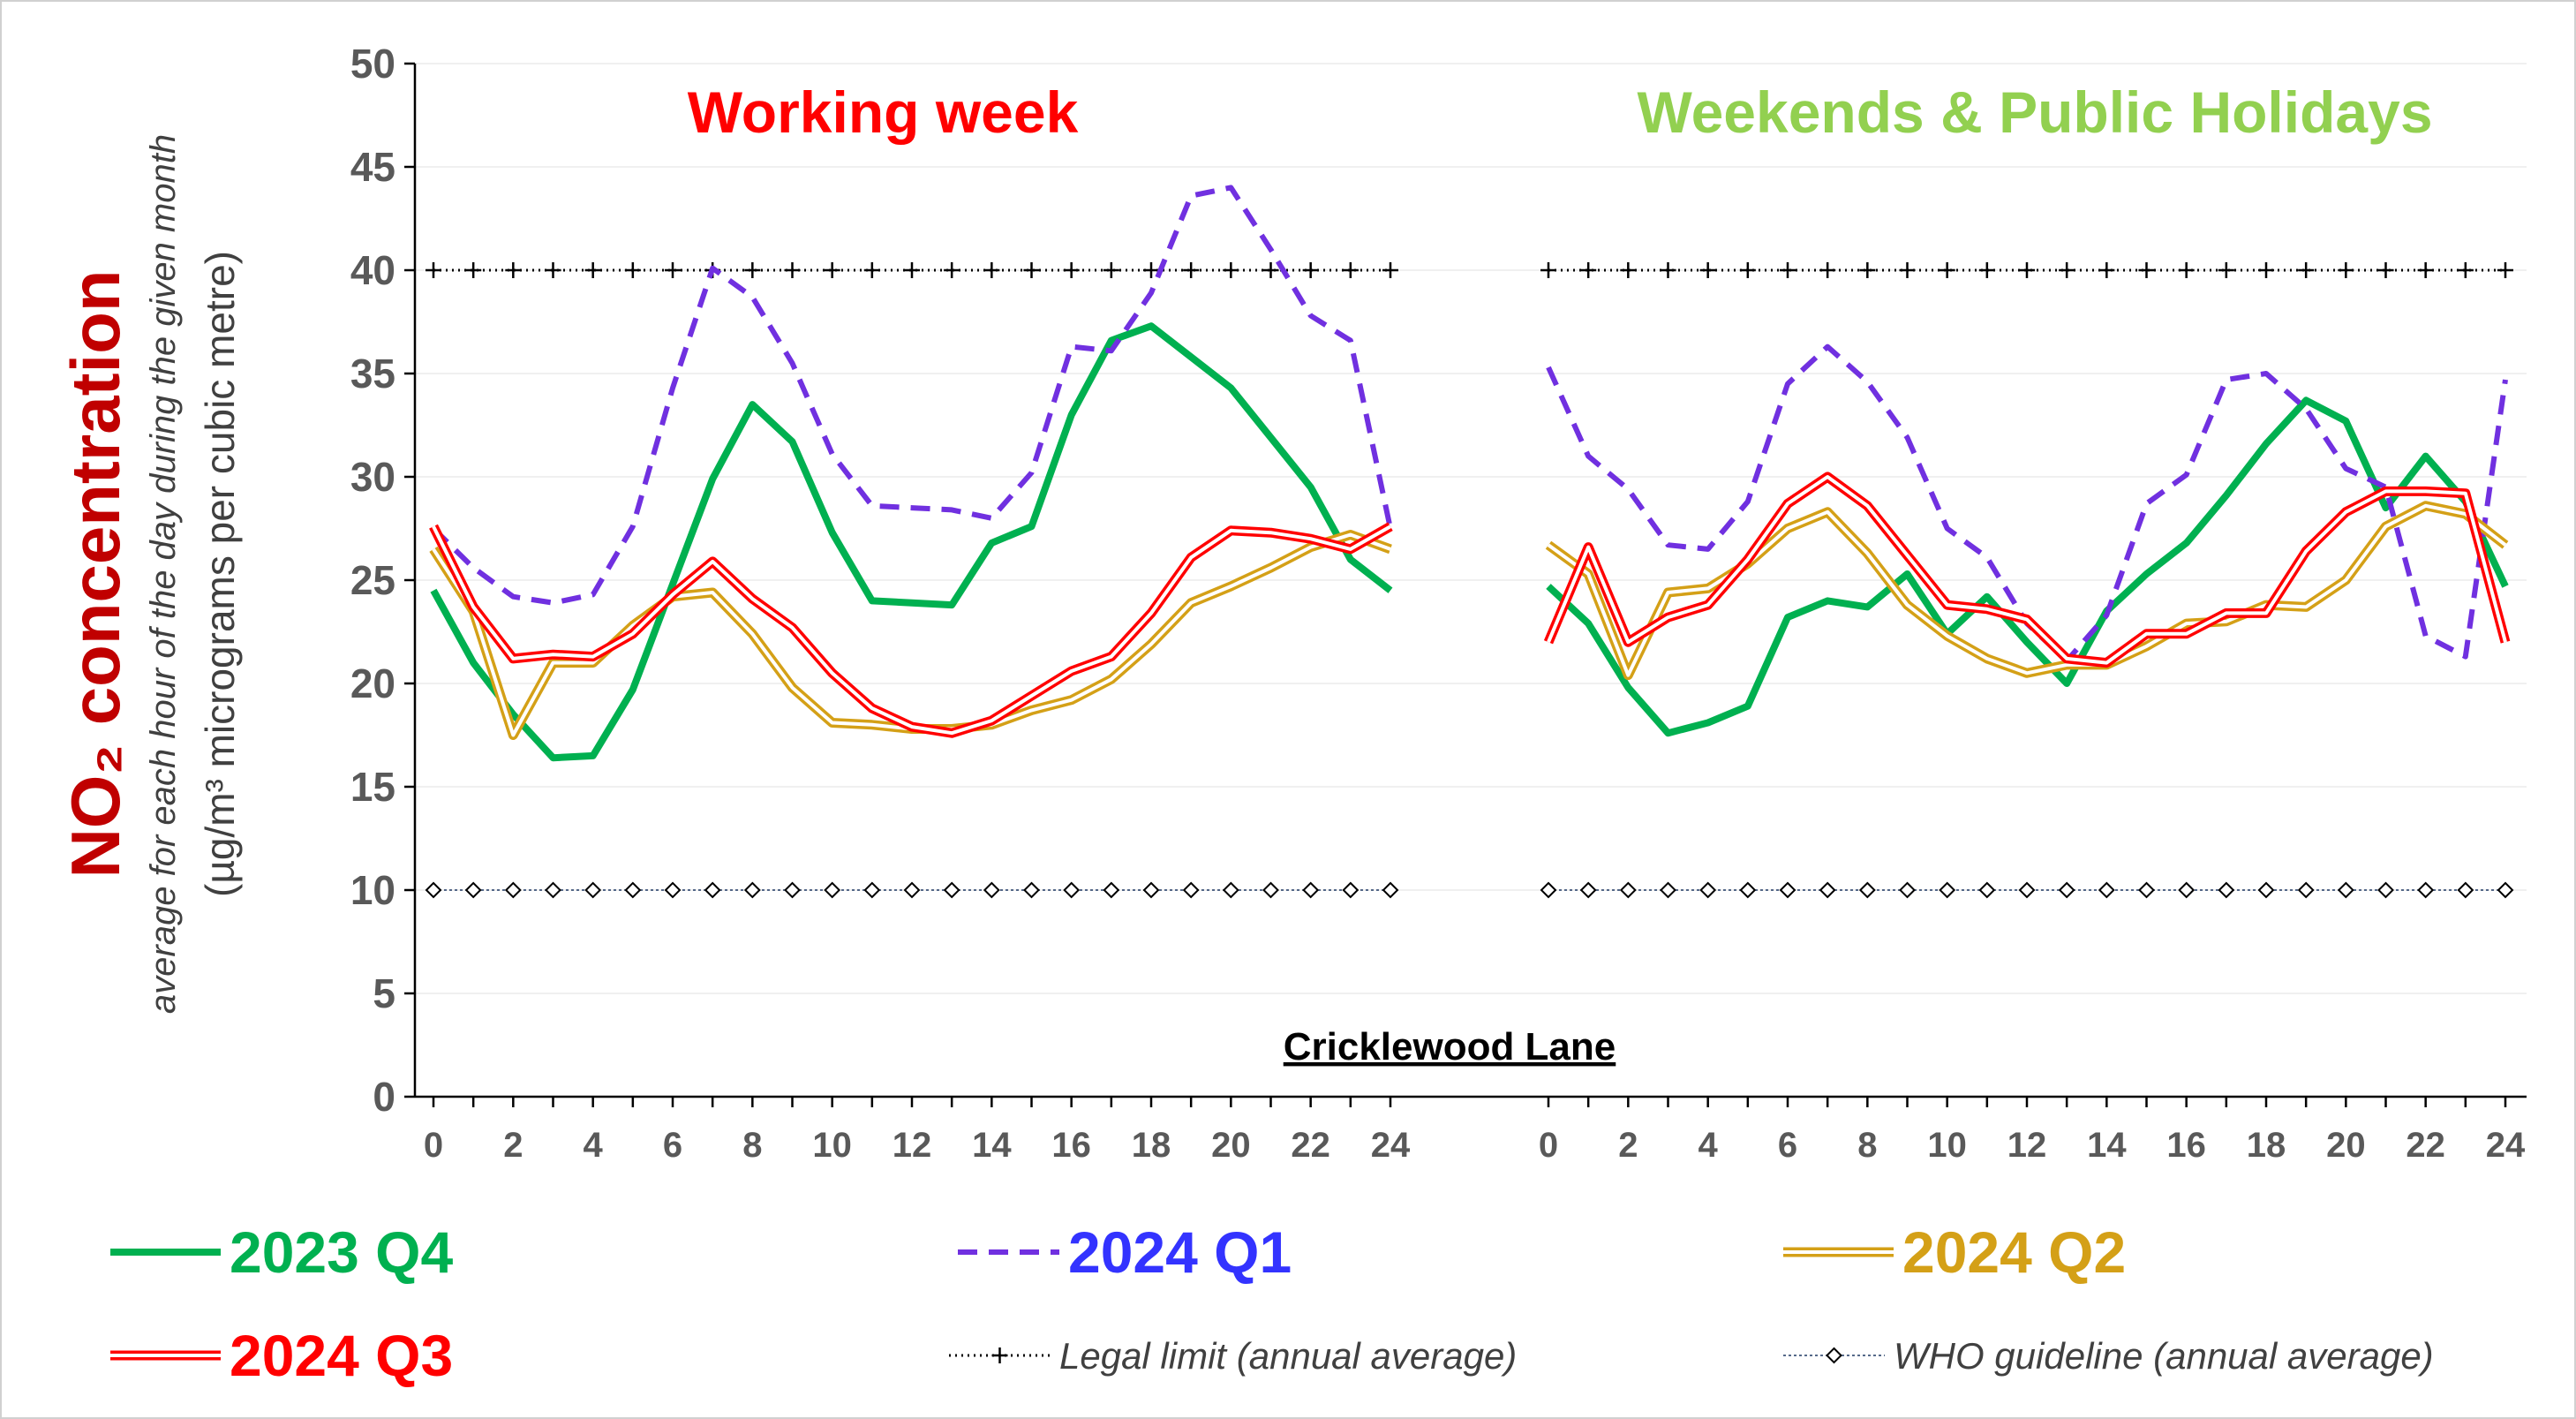 This screenshot has width=2576, height=1419. I want to click on y-tick-label: 25, so click(373, 580).